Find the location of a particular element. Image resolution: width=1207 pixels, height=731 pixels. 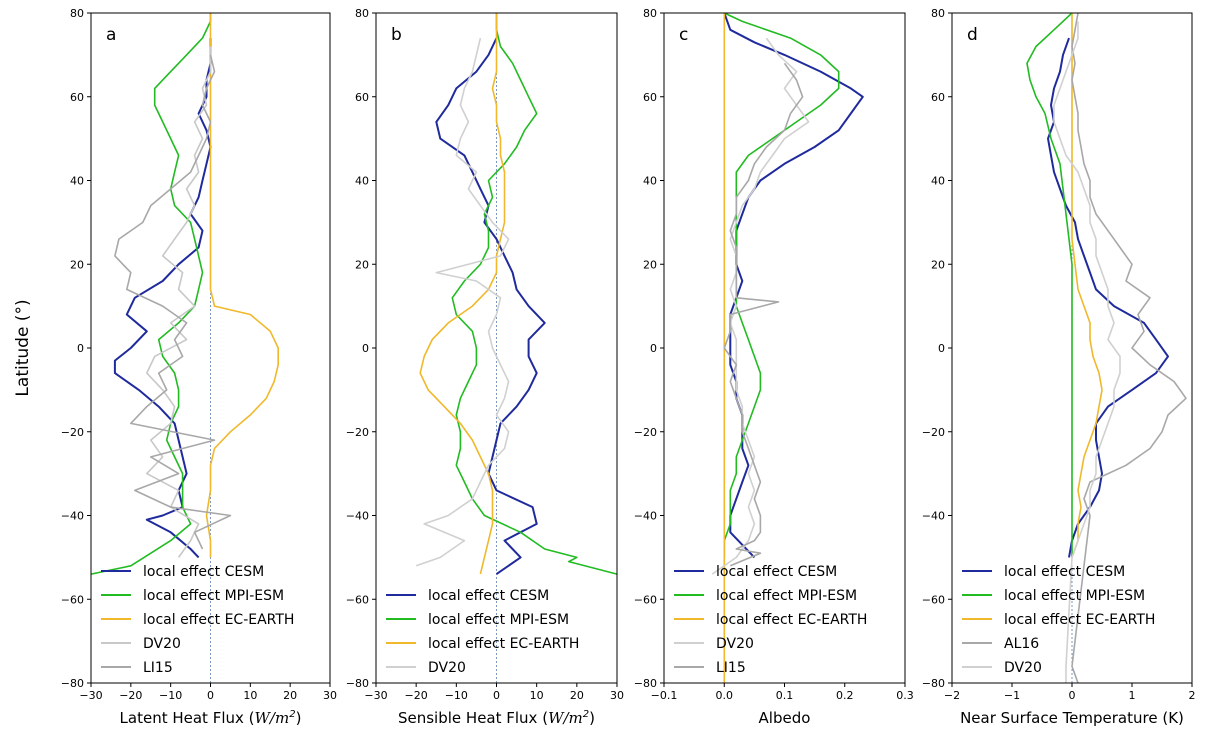

x-tick-label: −2 is located at coordinates (952, 695).